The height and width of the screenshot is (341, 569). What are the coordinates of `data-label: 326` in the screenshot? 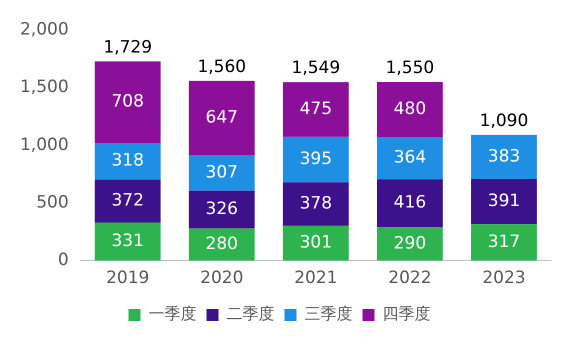 It's located at (222, 208).